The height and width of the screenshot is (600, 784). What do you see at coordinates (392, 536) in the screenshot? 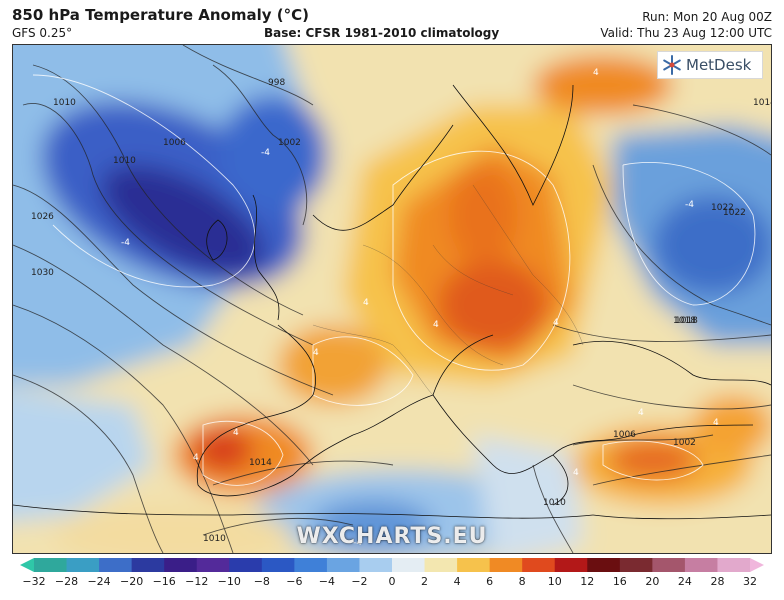
I see `watermark: WXCHARTS.EU` at bounding box center [392, 536].